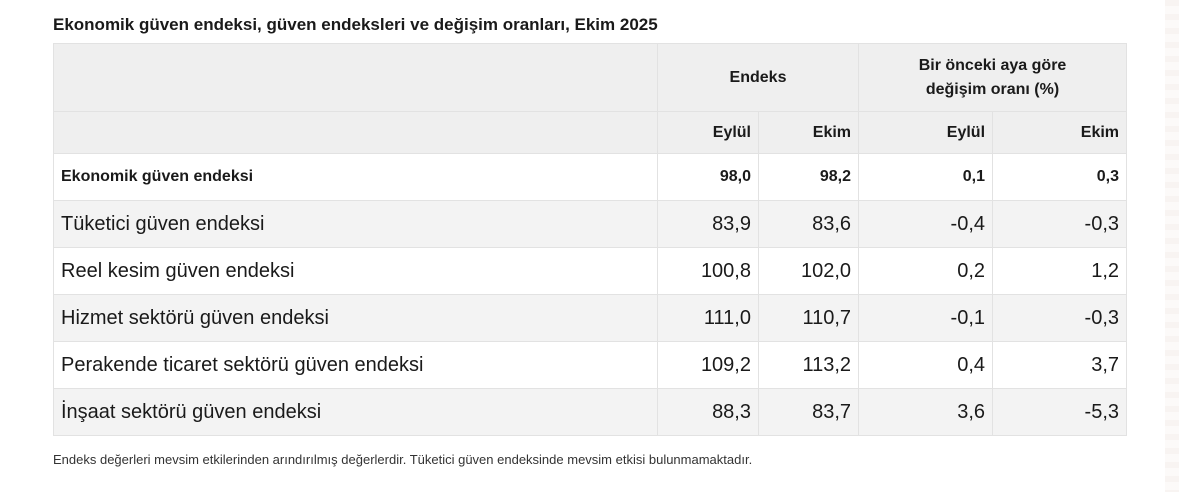 The width and height of the screenshot is (1179, 492). I want to click on row-label: Ekonomik güven endeksi, so click(355, 177).